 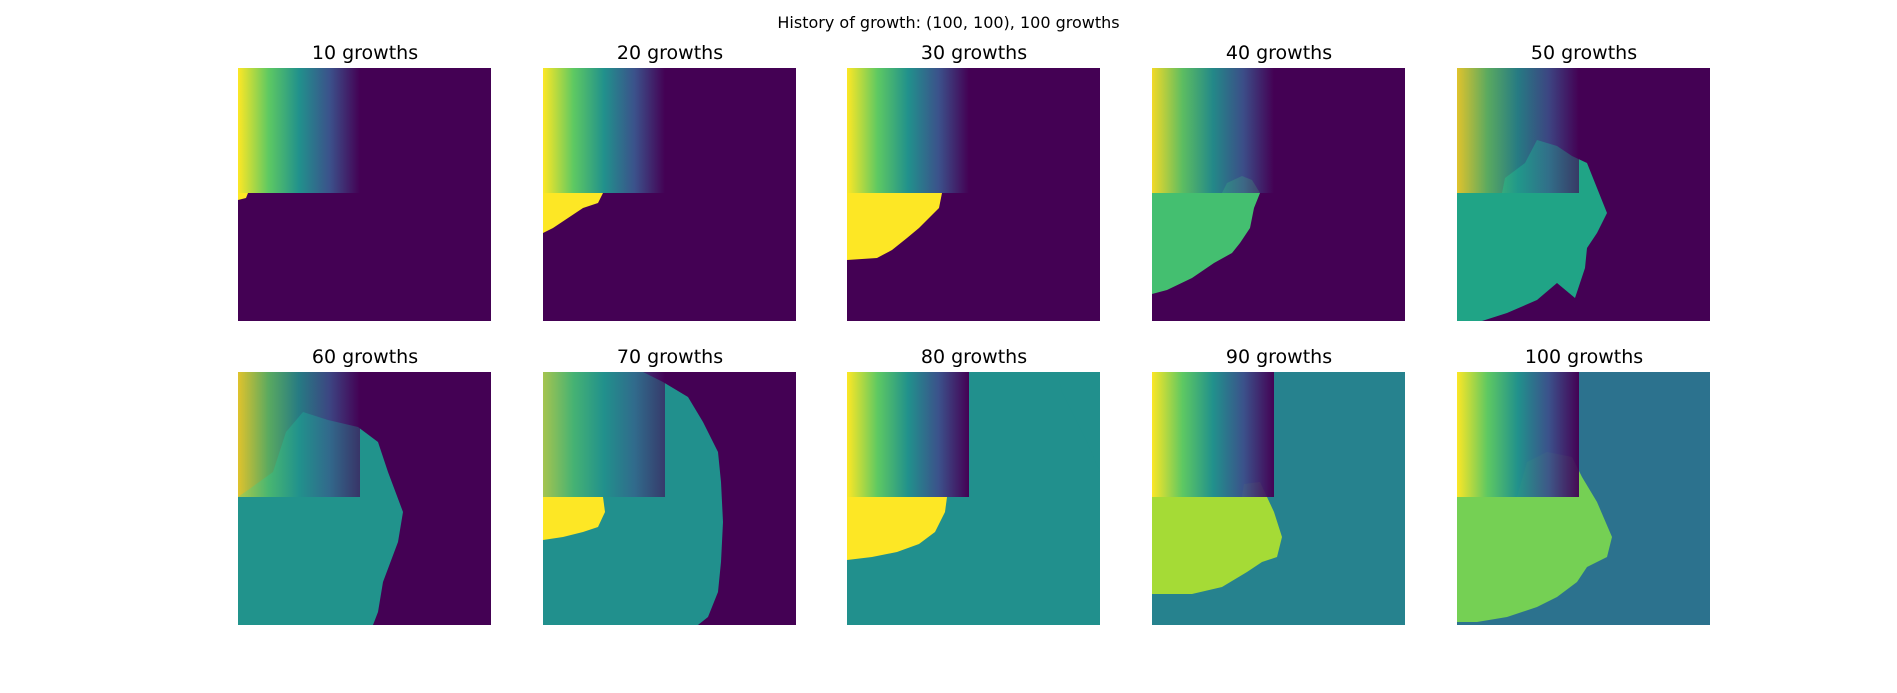 I want to click on heatmap-panel: 90 growths, so click(x=1278, y=485).